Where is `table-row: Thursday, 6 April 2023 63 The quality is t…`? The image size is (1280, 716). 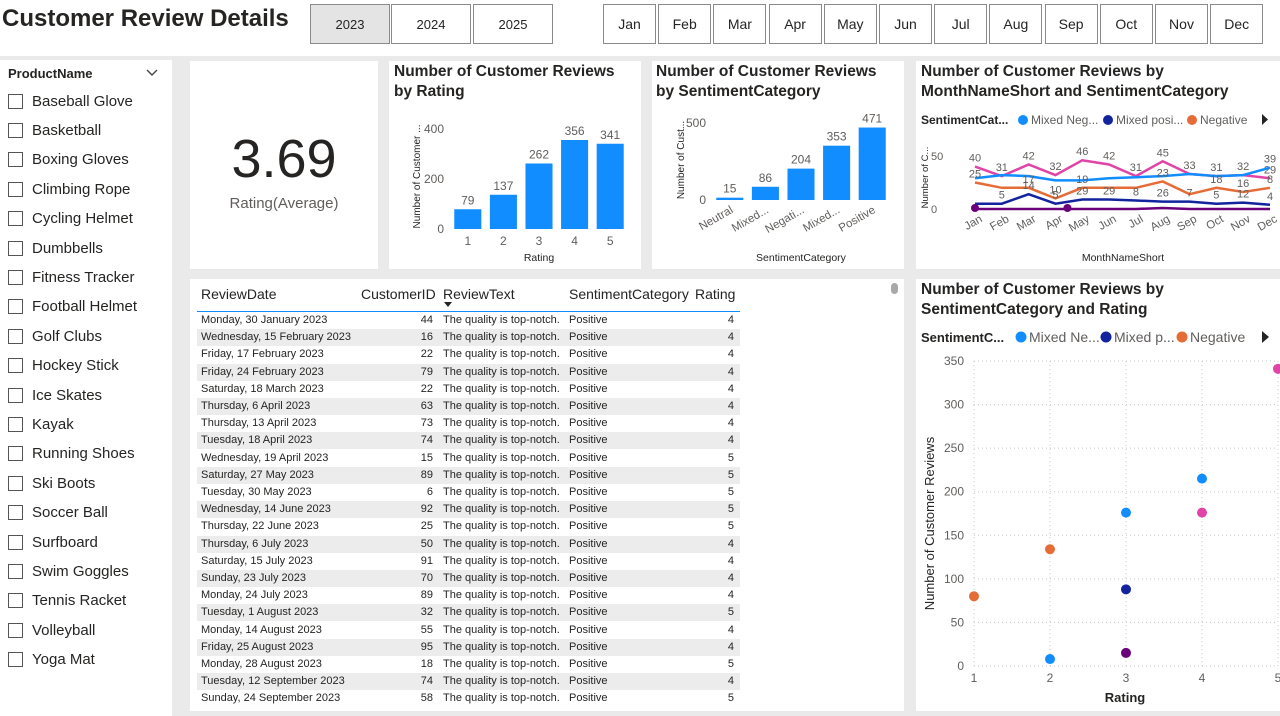
table-row: Thursday, 6 April 2023 63 The quality is t… is located at coordinates (468, 406).